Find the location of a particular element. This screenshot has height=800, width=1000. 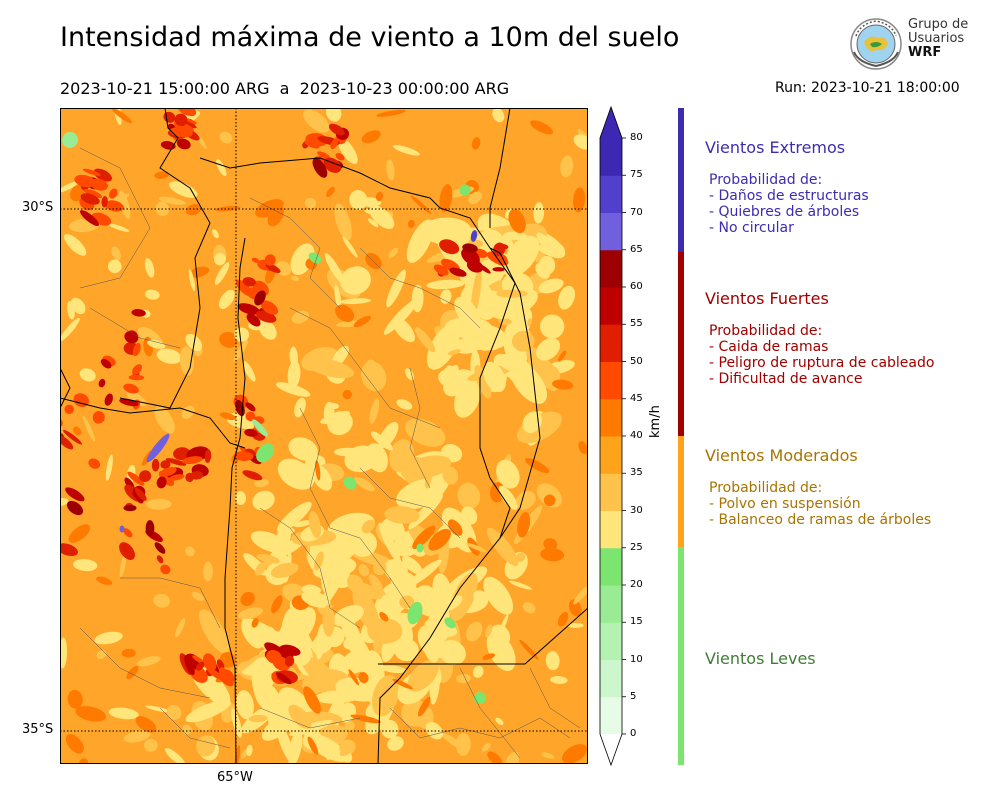

strong-wind-core is located at coordinates (150, 528).